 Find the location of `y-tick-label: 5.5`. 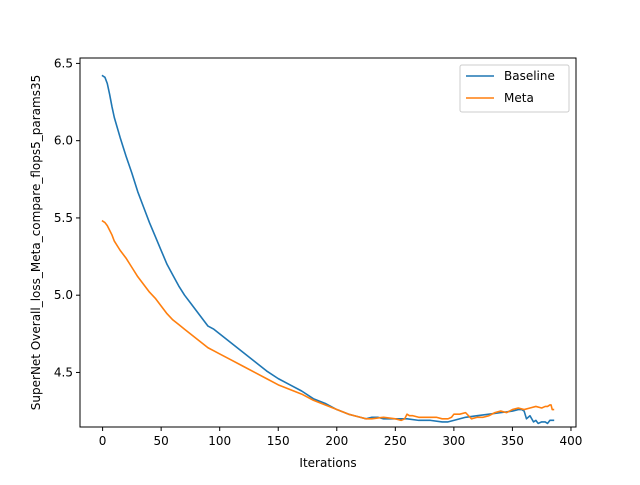

y-tick-label: 5.5 is located at coordinates (63, 218).